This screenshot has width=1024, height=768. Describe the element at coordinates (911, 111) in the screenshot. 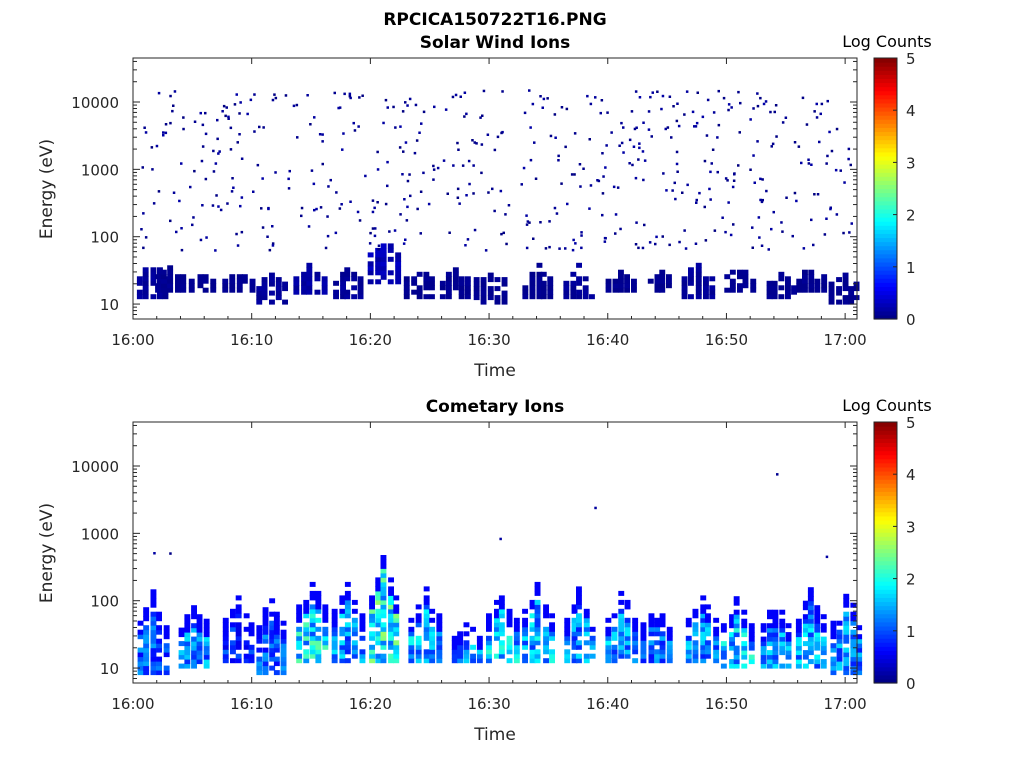

I see `colorbar-tick-label: 4` at that location.